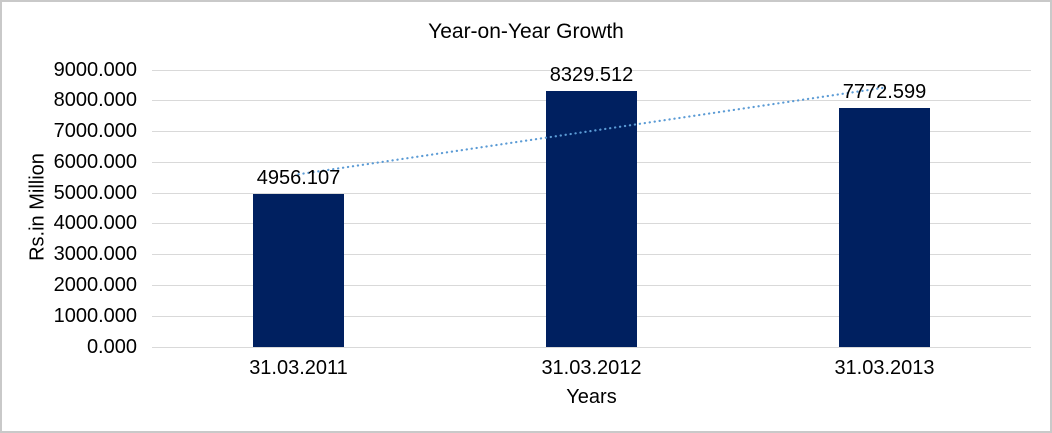 Image resolution: width=1052 pixels, height=433 pixels. I want to click on chart-title: Year-on-Year Growth, so click(526, 31).